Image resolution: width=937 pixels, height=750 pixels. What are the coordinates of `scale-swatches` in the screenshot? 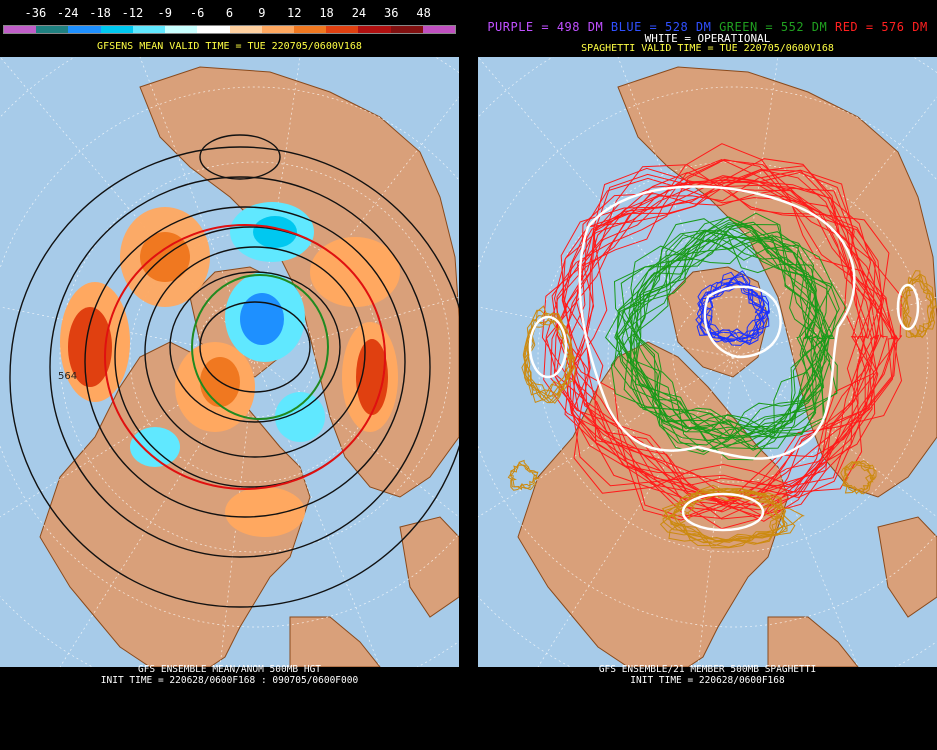 It's located at (229, 29).